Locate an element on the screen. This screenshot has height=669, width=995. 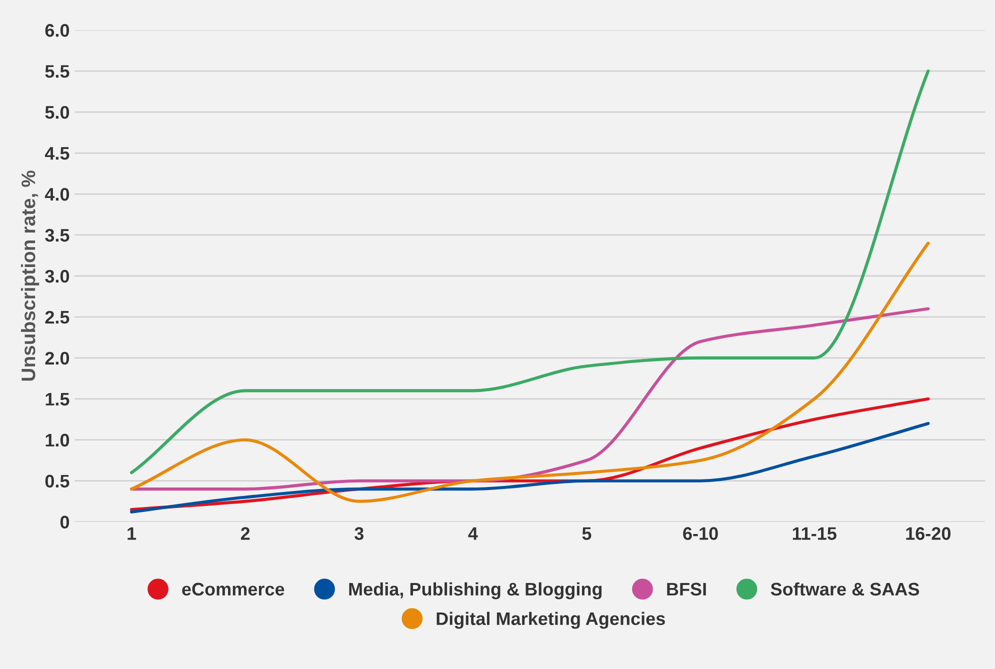
x-tick-label: 2 is located at coordinates (245, 533).